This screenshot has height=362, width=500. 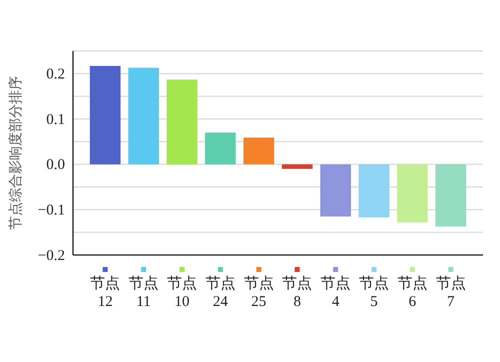 I want to click on x-tick-label: 节点 6, so click(x=412, y=292).